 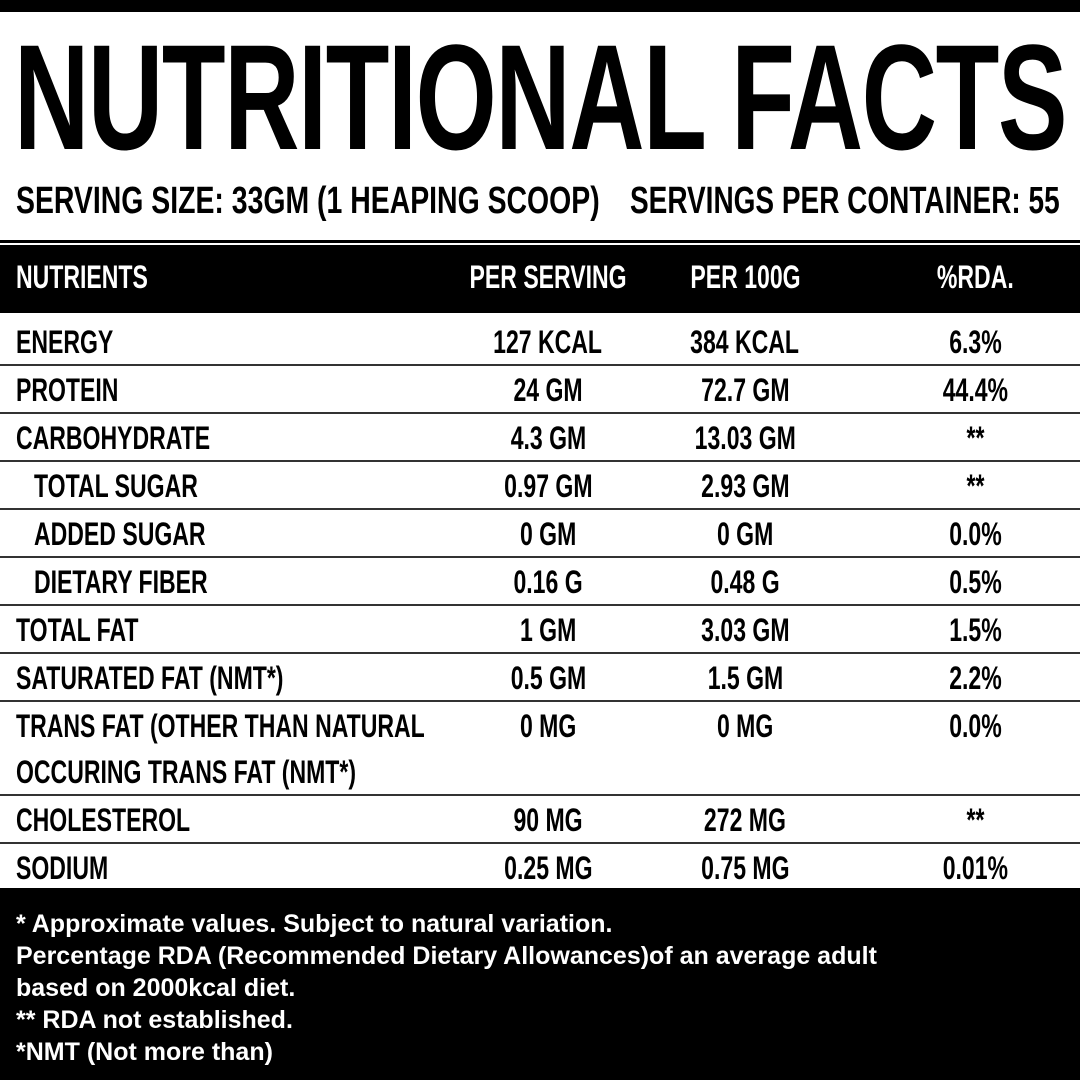 I want to click on per-100g-value: 2.93 GM, so click(x=745, y=486).